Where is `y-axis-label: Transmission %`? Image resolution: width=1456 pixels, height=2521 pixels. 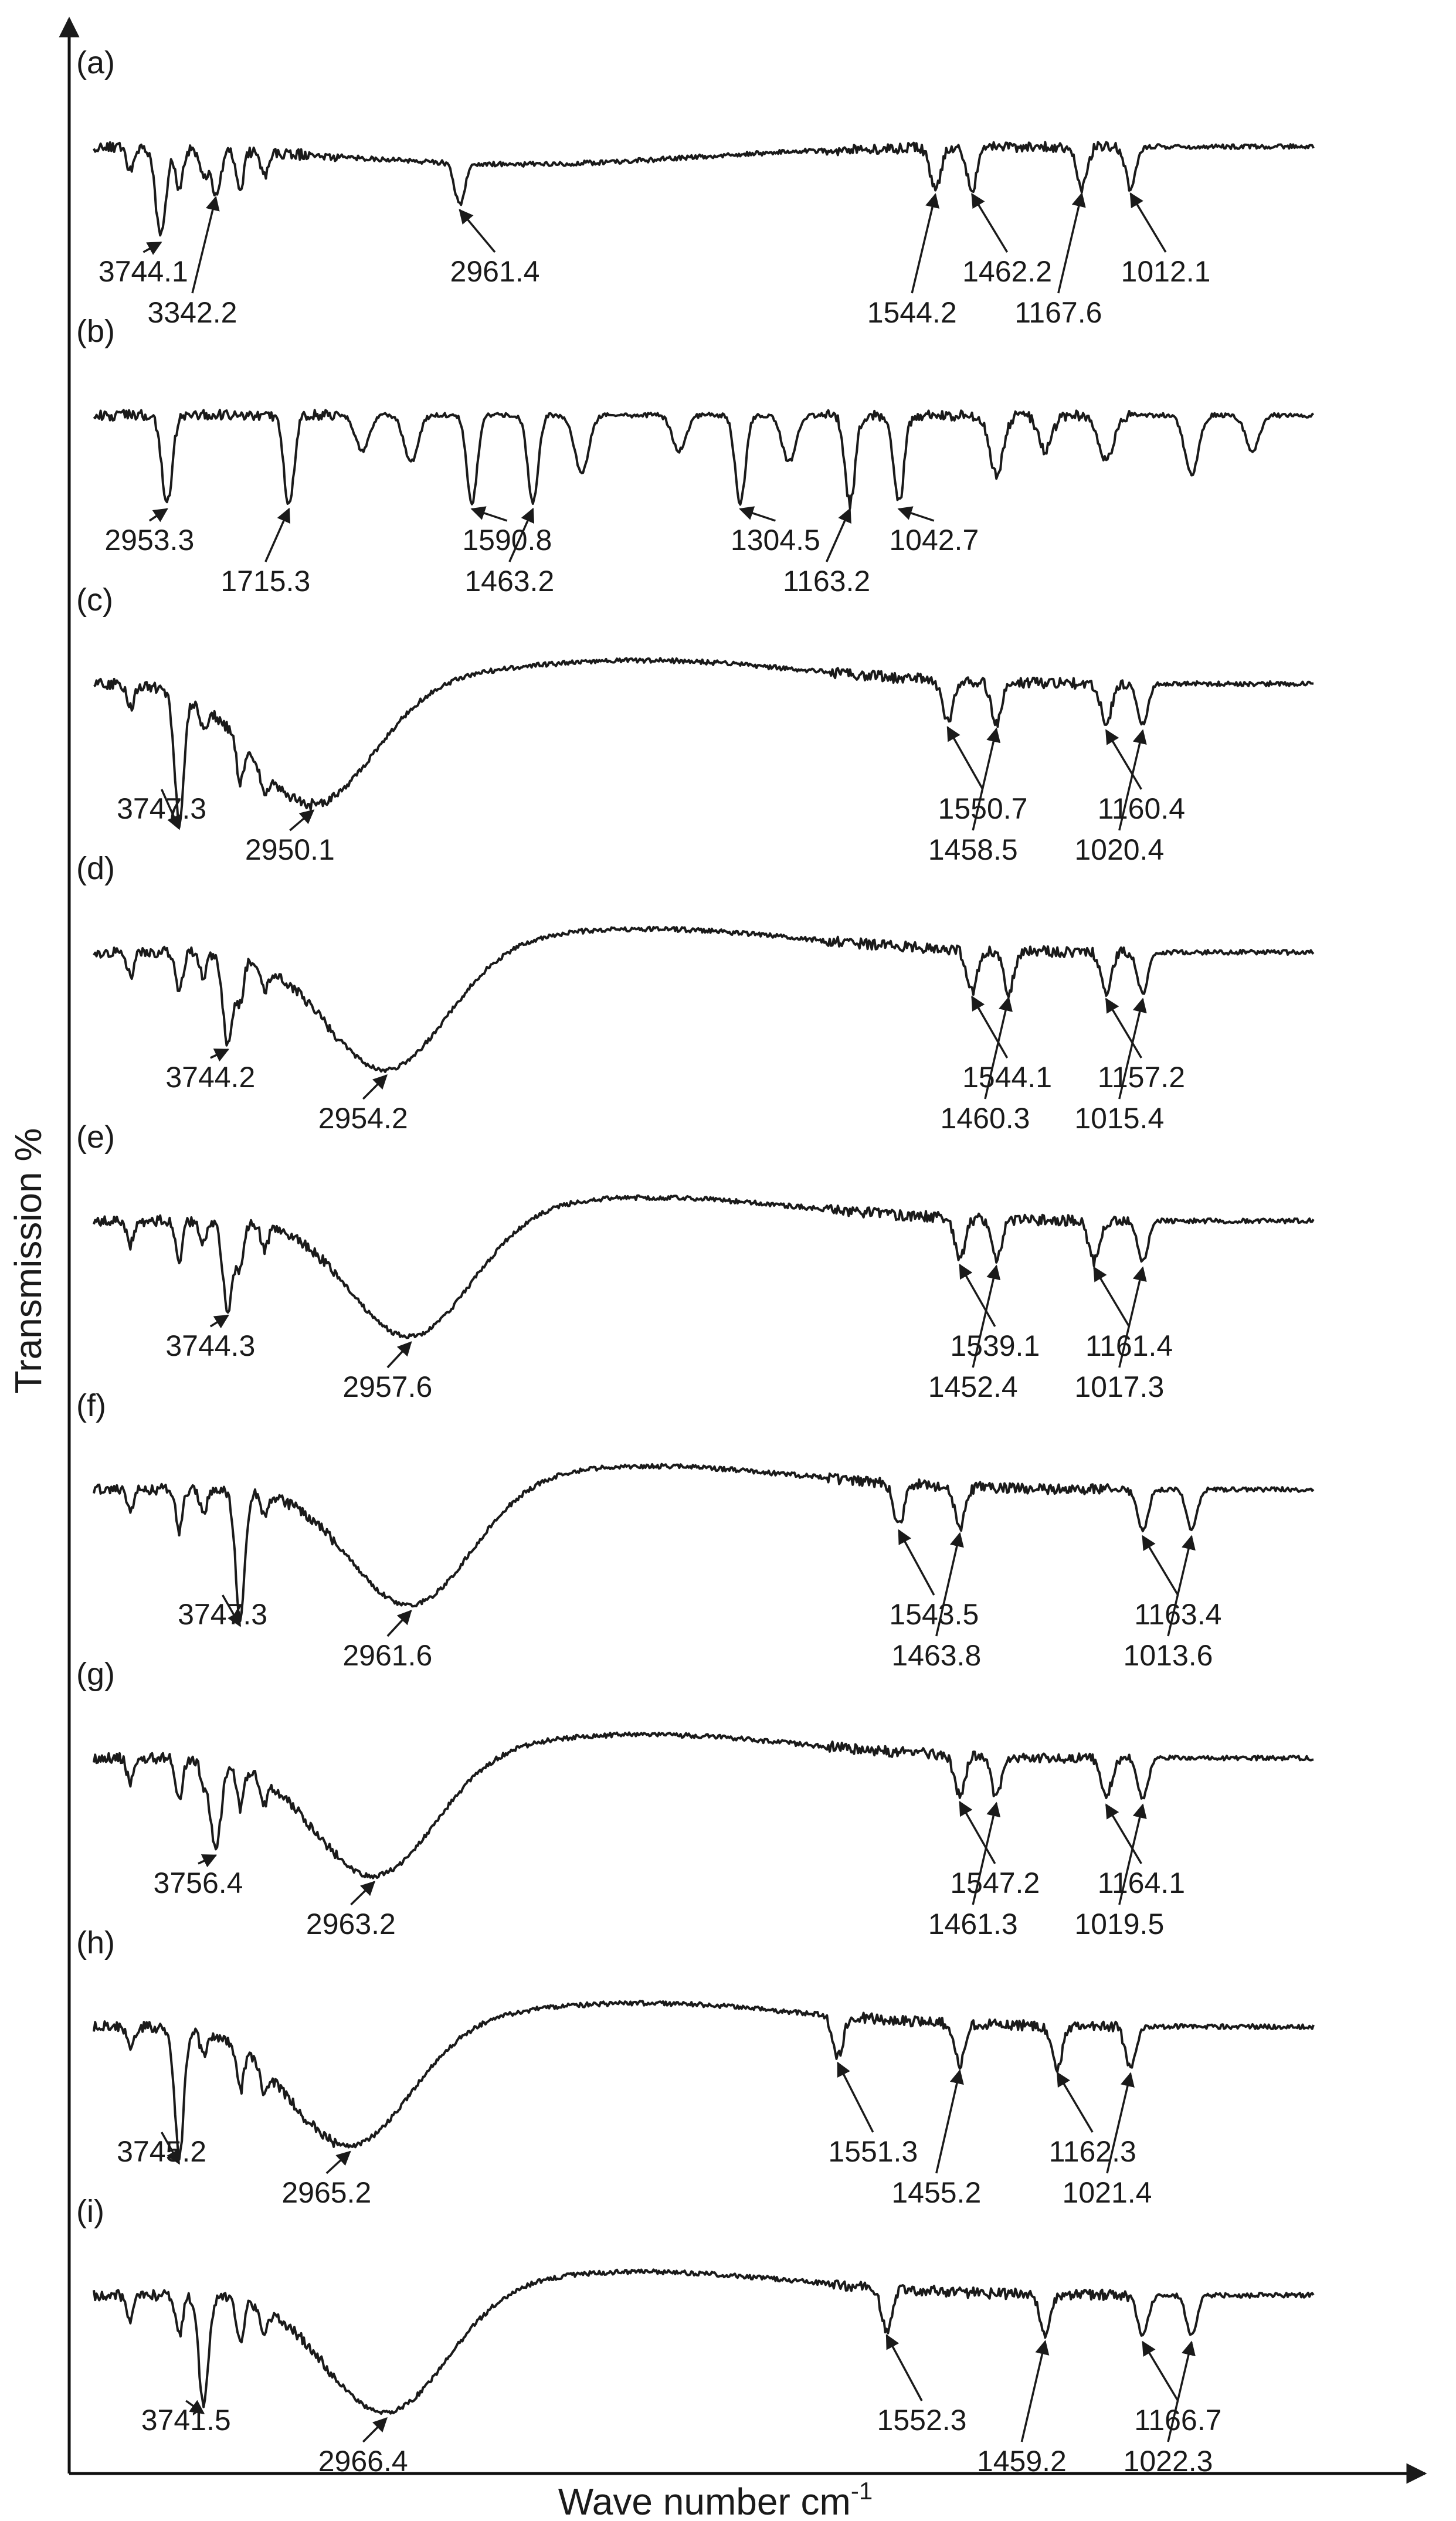 y-axis-label: Transmission % is located at coordinates (28, 1261).